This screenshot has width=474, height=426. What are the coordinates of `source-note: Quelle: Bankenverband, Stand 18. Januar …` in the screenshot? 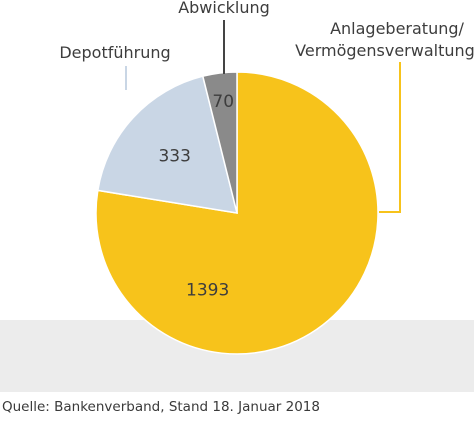 It's located at (161, 407).